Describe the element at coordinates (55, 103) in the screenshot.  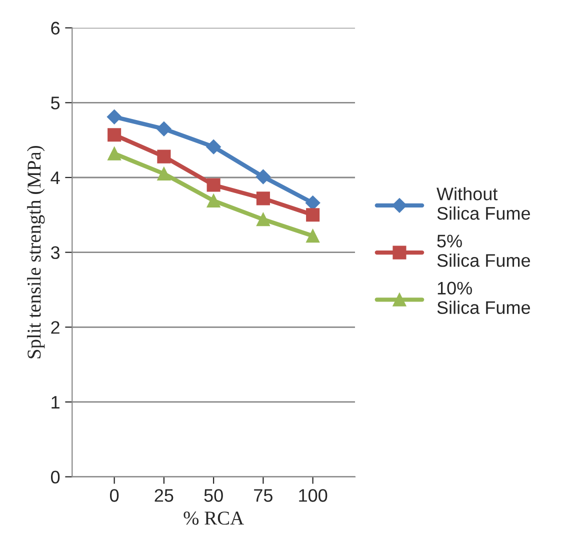
I see `y-tick-label: 5` at that location.